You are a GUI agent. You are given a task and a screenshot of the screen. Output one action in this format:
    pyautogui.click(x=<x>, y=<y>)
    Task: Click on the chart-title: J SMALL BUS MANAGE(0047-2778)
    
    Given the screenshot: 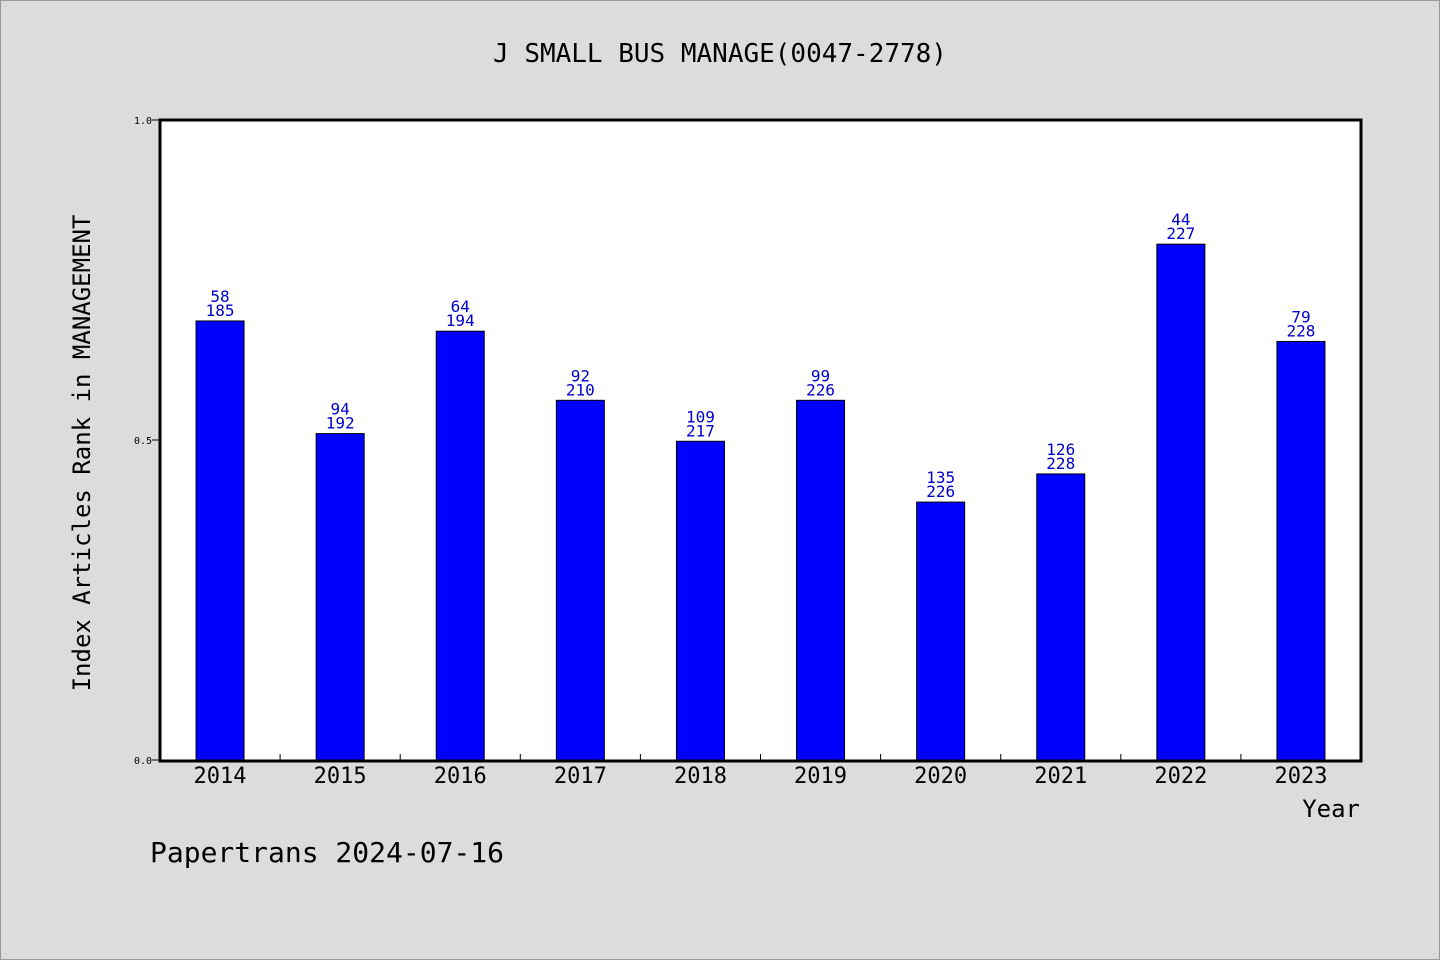 What is the action you would take?
    pyautogui.click(x=720, y=54)
    